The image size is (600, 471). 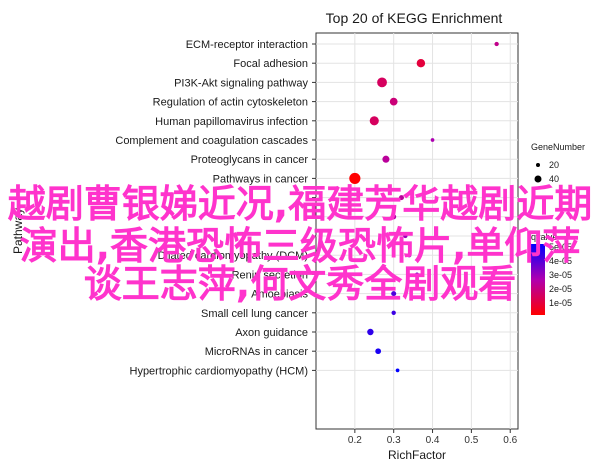 What do you see at coordinates (250, 160) in the screenshot?
I see `pathway-label: Proteoglycans in cancer` at bounding box center [250, 160].